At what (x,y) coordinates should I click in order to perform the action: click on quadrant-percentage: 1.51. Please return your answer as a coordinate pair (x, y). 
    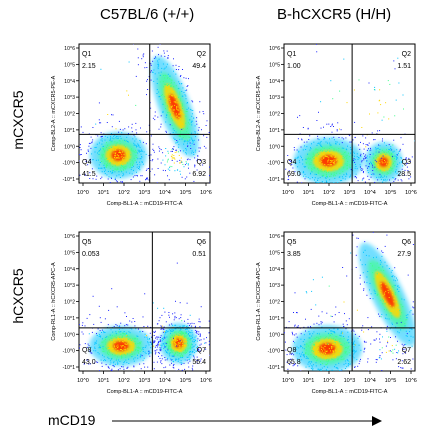
    Looking at the image, I should click on (404, 66).